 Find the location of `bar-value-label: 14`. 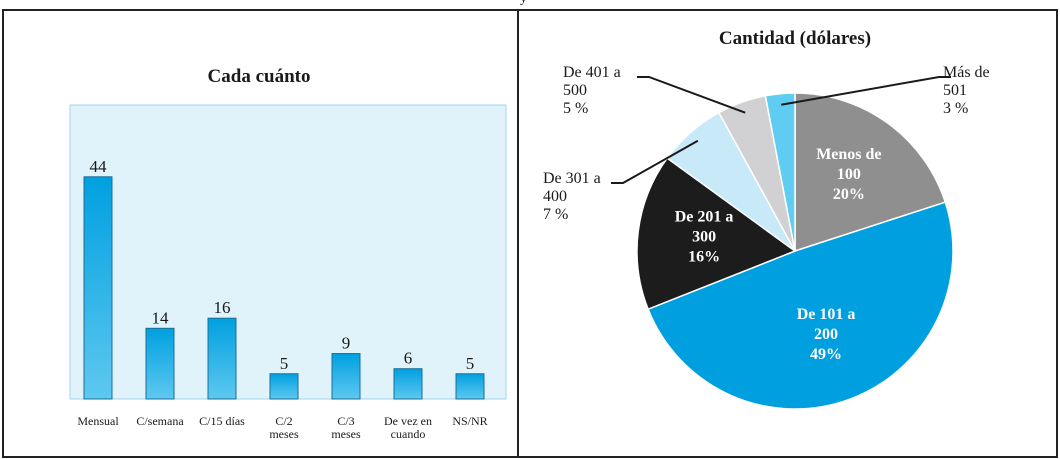

bar-value-label: 14 is located at coordinates (161, 317).